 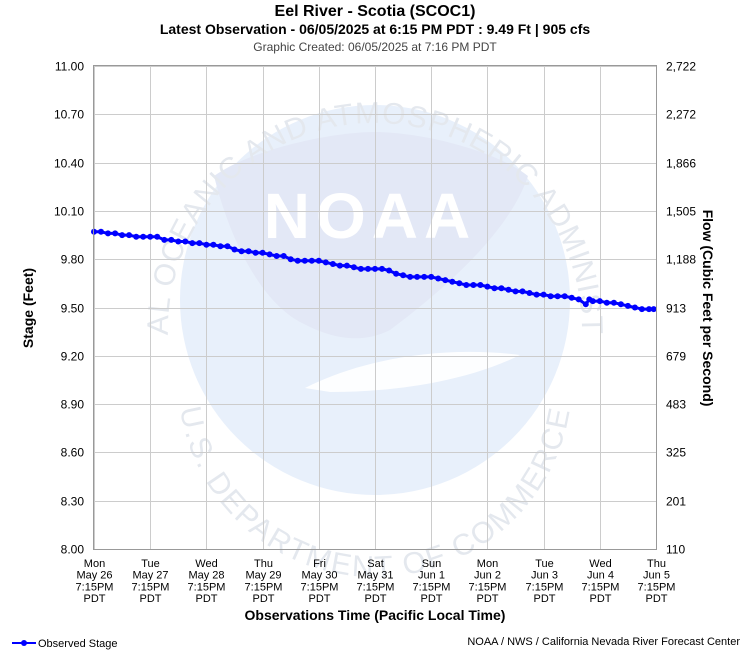 I want to click on stage-tick-label: 8.00, so click(x=73, y=550).